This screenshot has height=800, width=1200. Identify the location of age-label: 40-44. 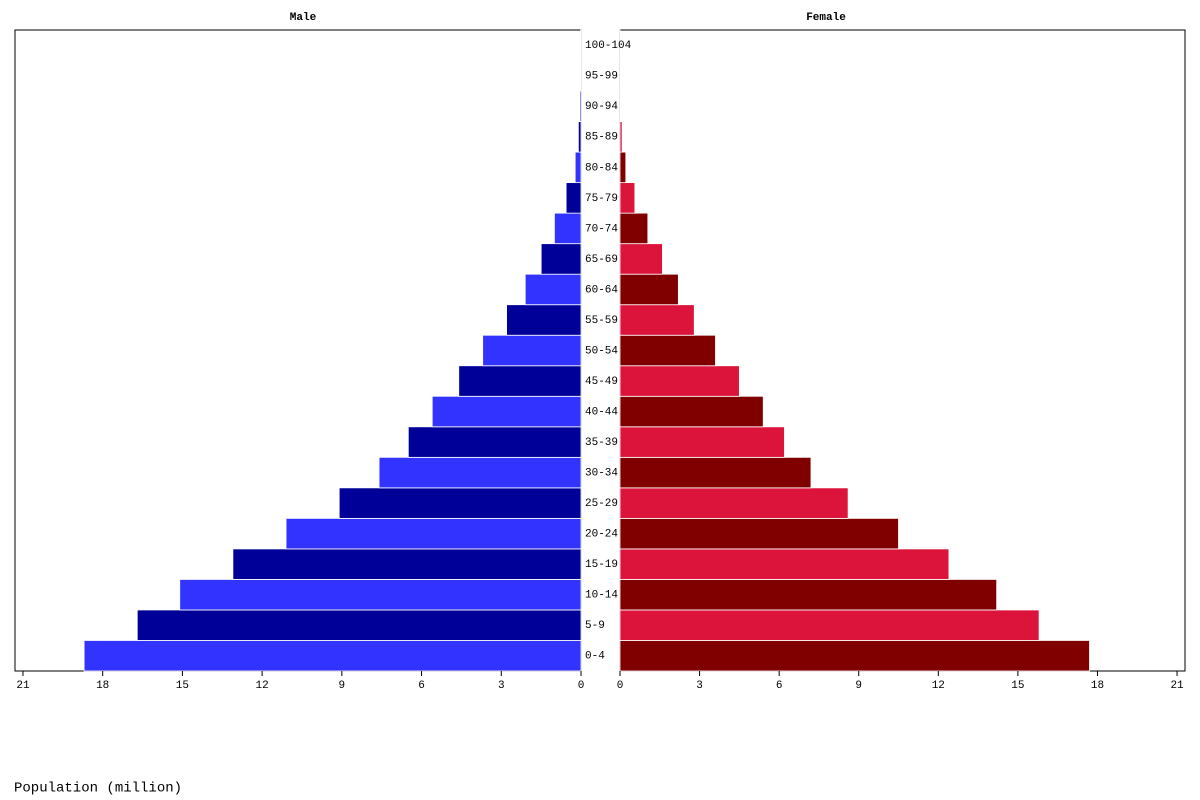
(601, 412).